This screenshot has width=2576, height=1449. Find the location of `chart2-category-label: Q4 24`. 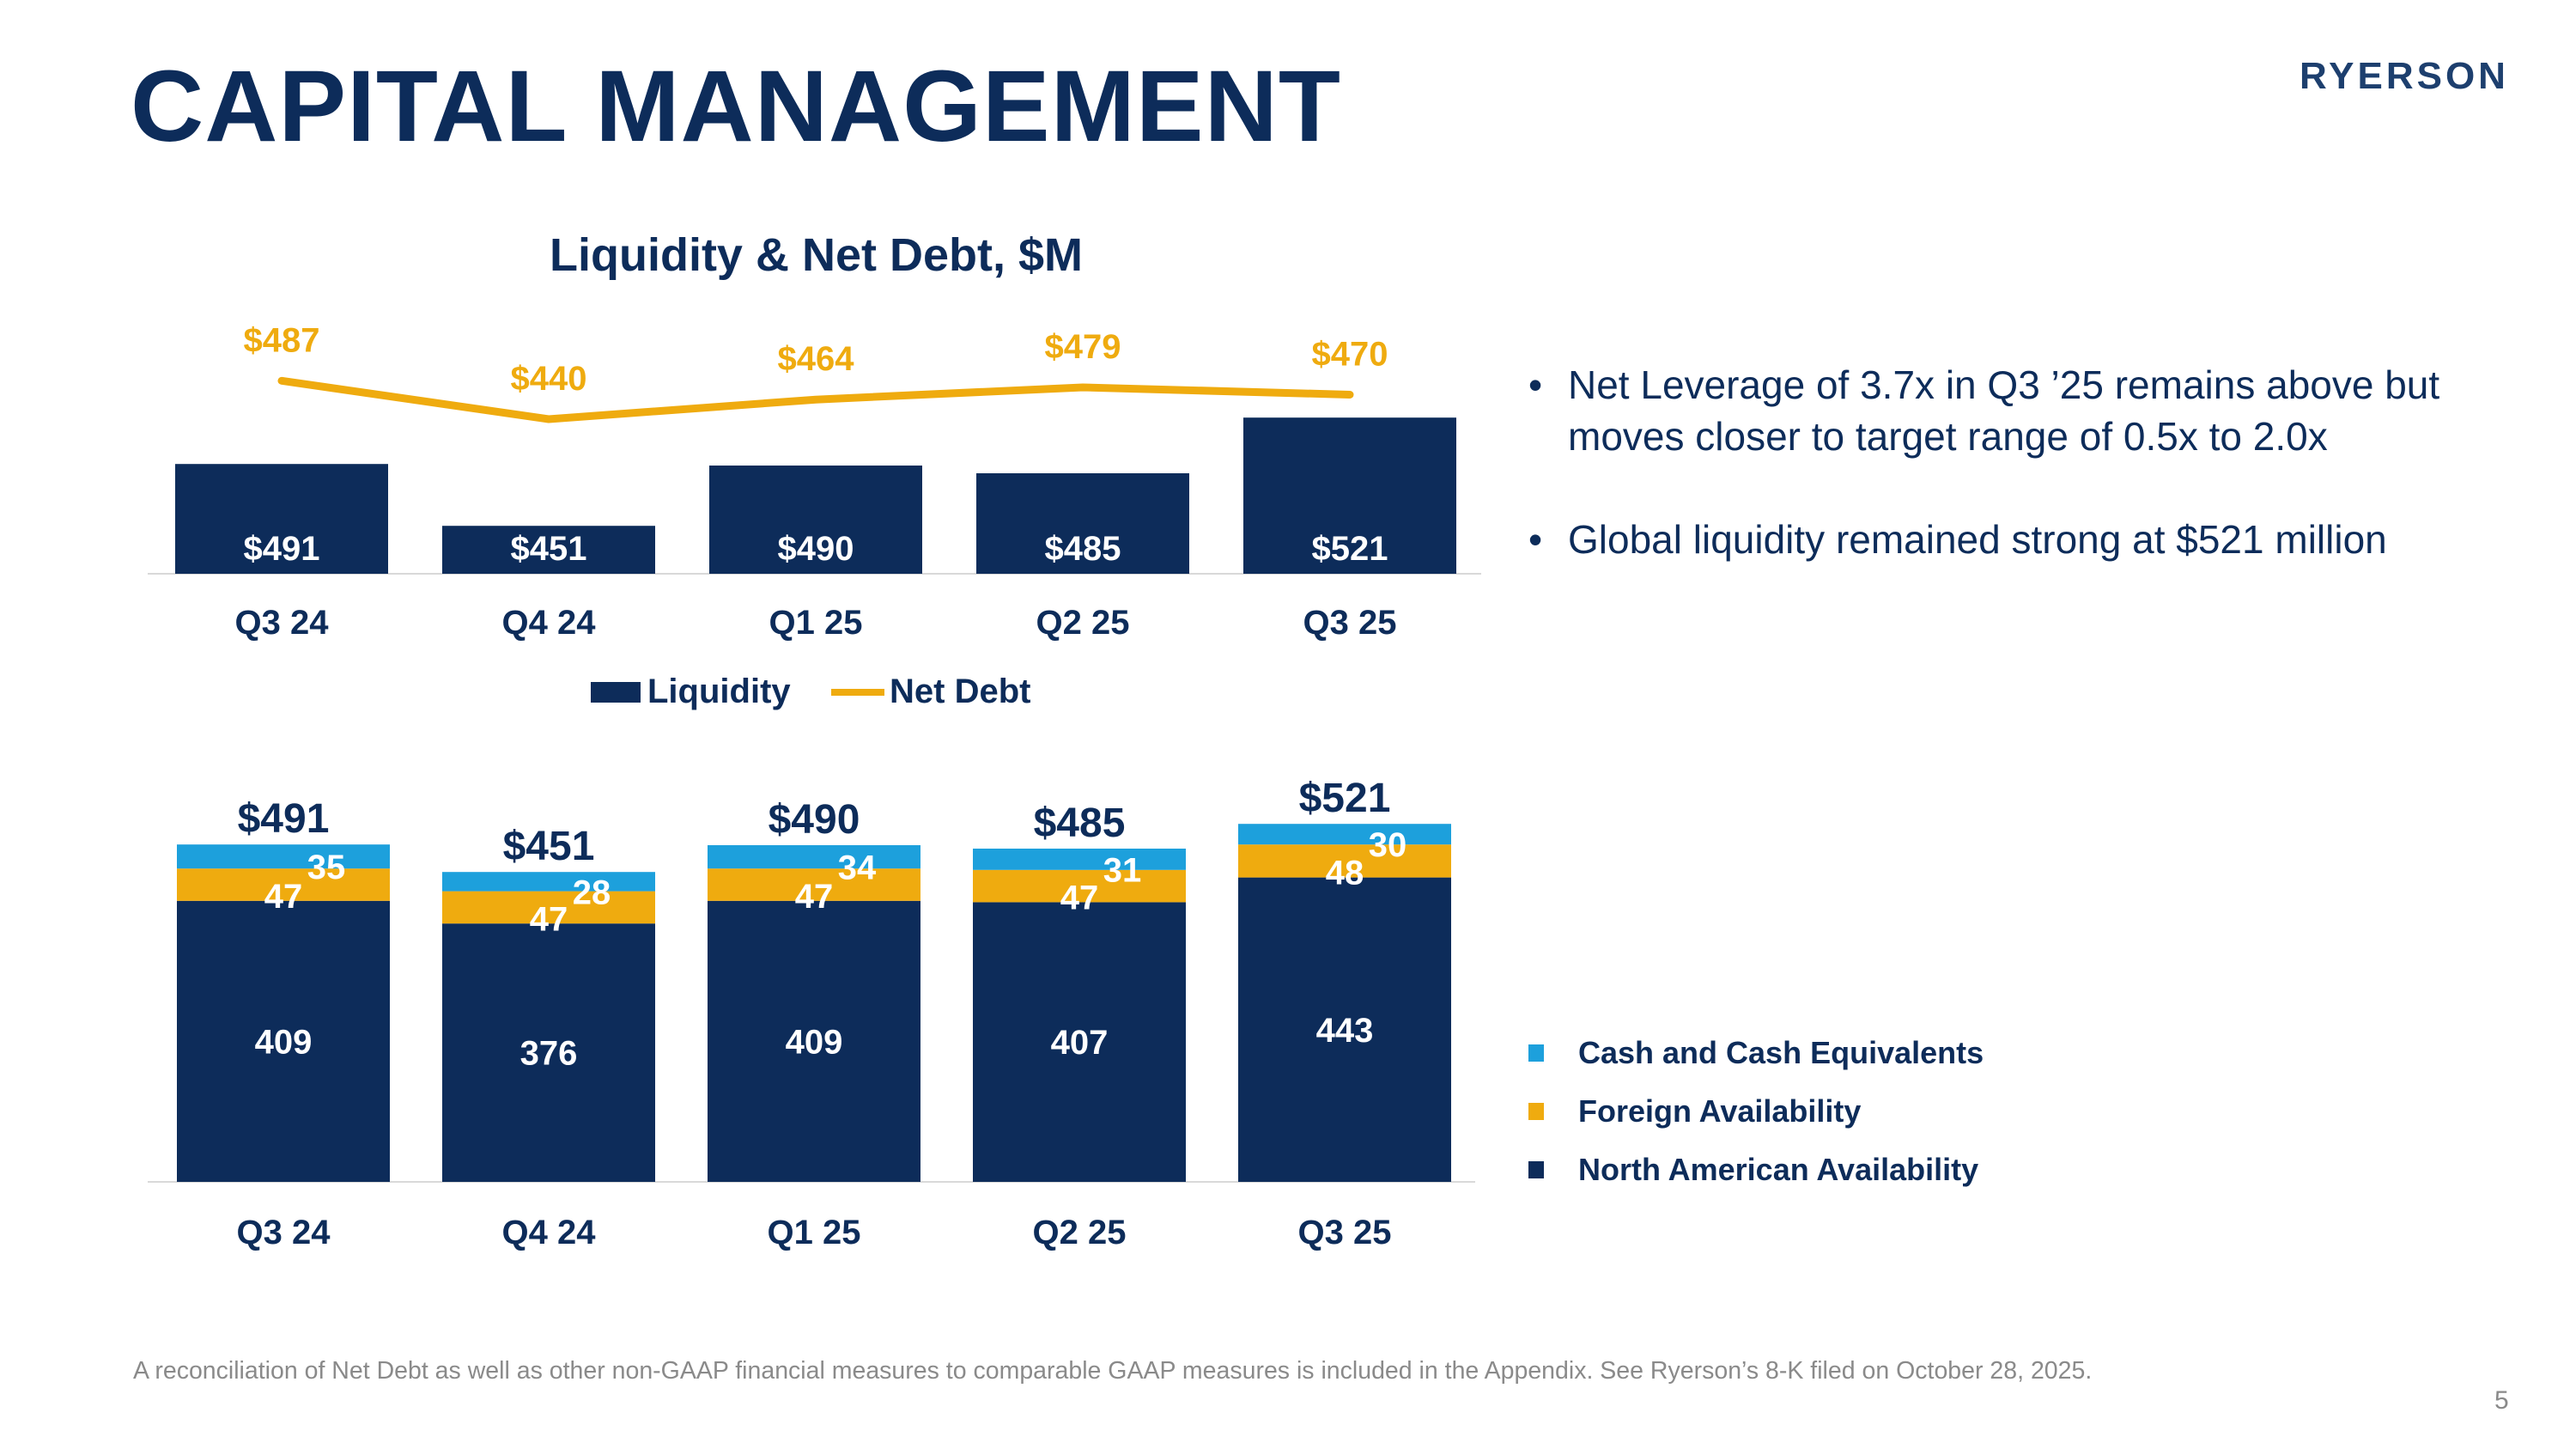

chart2-category-label: Q4 24 is located at coordinates (550, 1232).